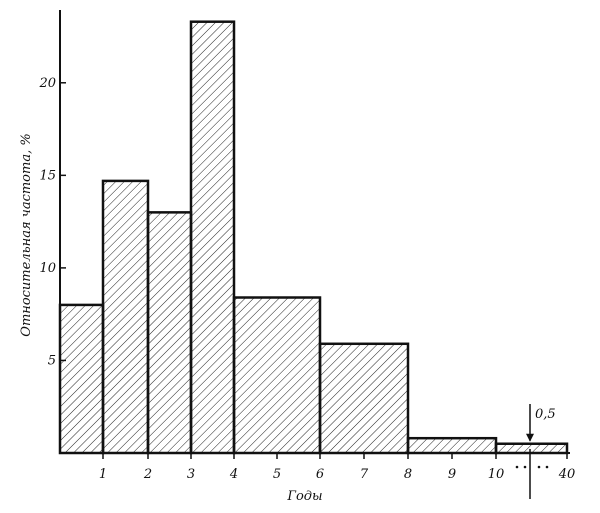  I want to click on x-tick-label-1: 1, so click(103, 474).